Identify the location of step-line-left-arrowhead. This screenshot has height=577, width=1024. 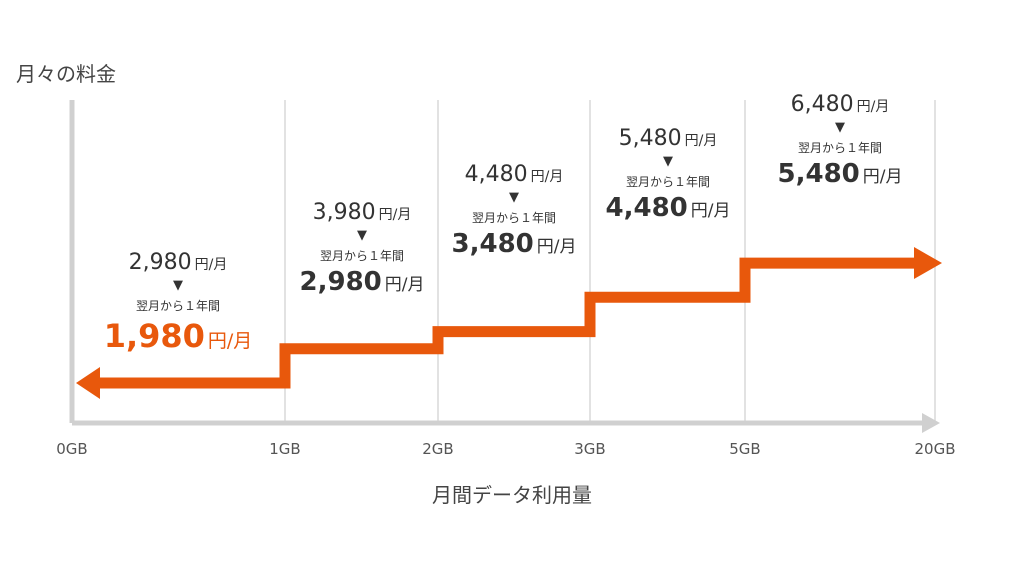
(88, 383).